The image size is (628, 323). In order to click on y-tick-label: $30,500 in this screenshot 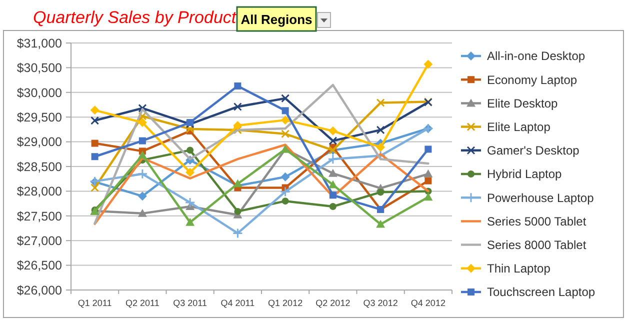, I will do `click(39, 68)`.